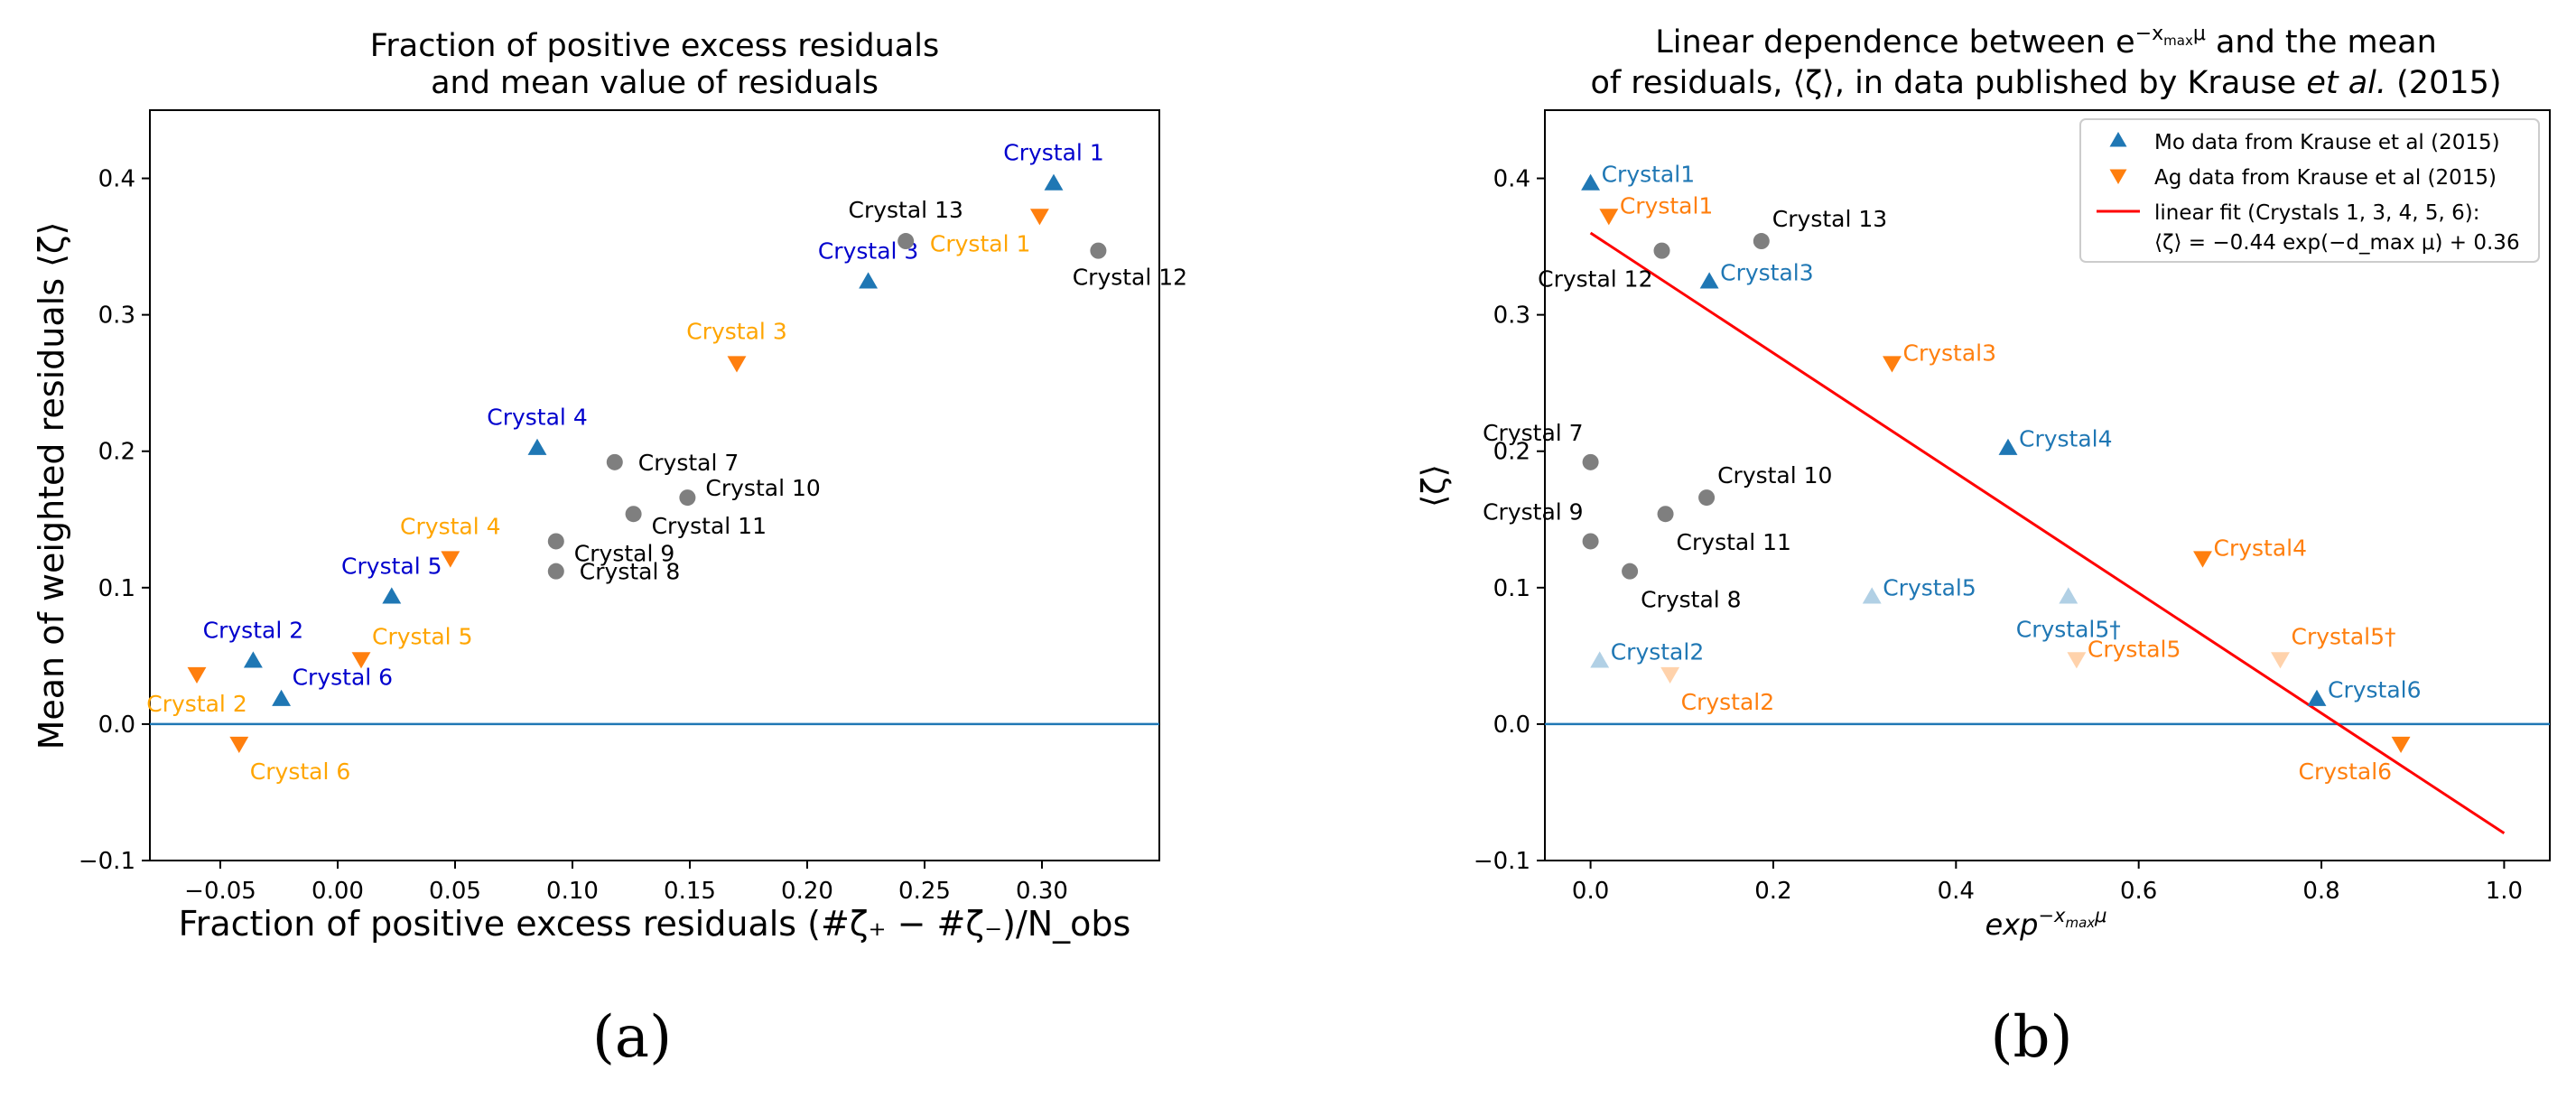 The height and width of the screenshot is (1098, 2576). Describe the element at coordinates (1434, 485) in the screenshot. I see `panel-b-y-axis-label: ⟨ζ⟩` at that location.